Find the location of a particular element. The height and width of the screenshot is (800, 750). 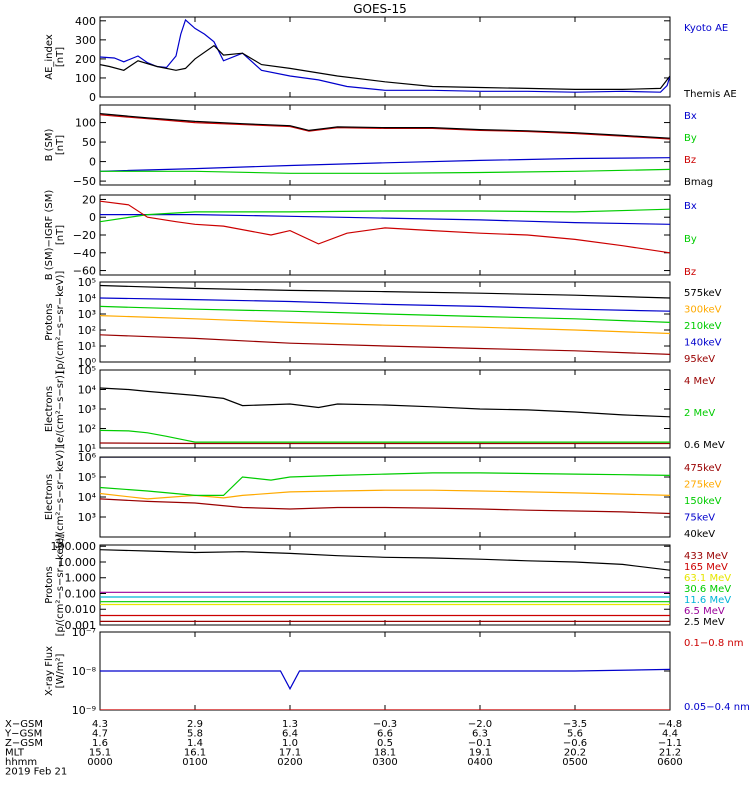

y-tick-label: 20 is located at coordinates (89, 199).